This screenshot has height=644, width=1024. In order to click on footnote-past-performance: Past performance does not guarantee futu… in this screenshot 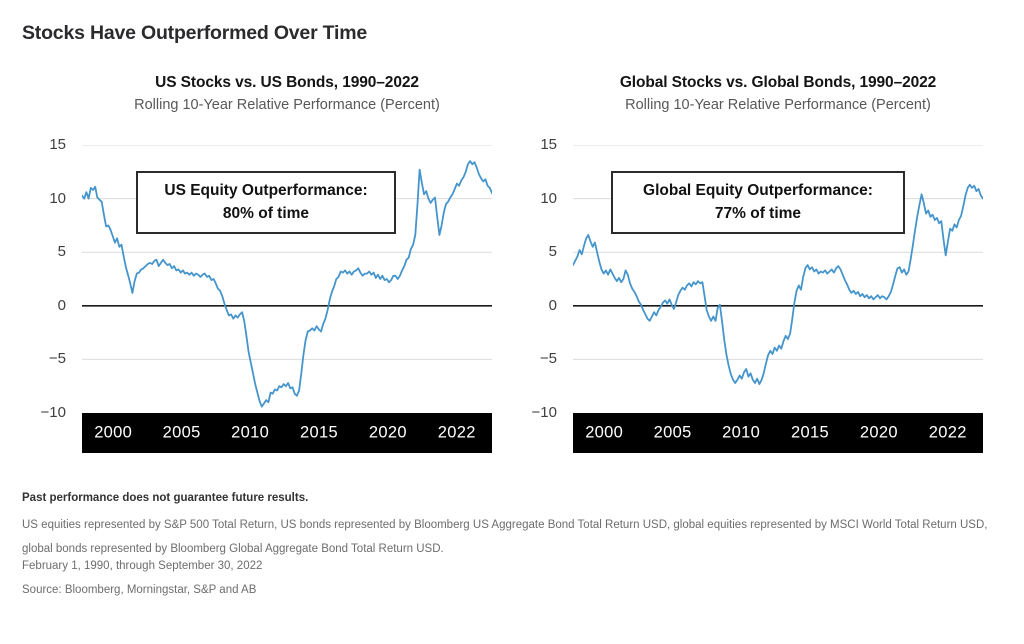, I will do `click(165, 498)`.